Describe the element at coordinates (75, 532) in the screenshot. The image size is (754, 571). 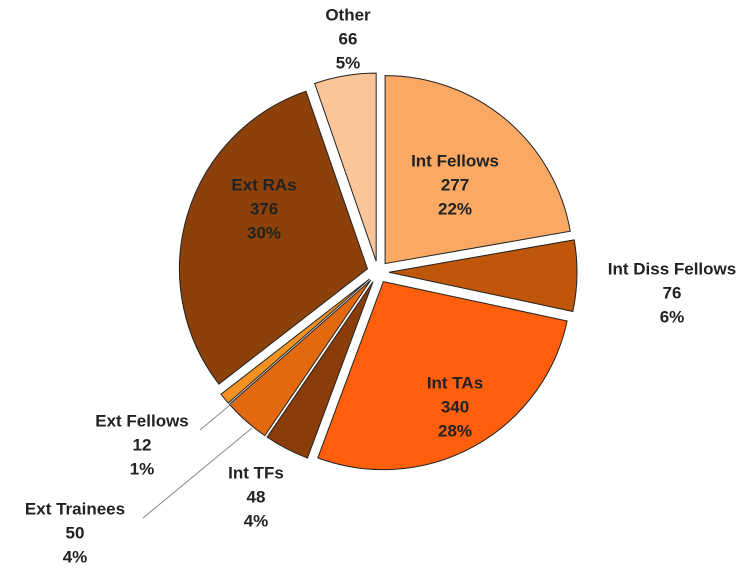
I see `slice-value: 50` at that location.